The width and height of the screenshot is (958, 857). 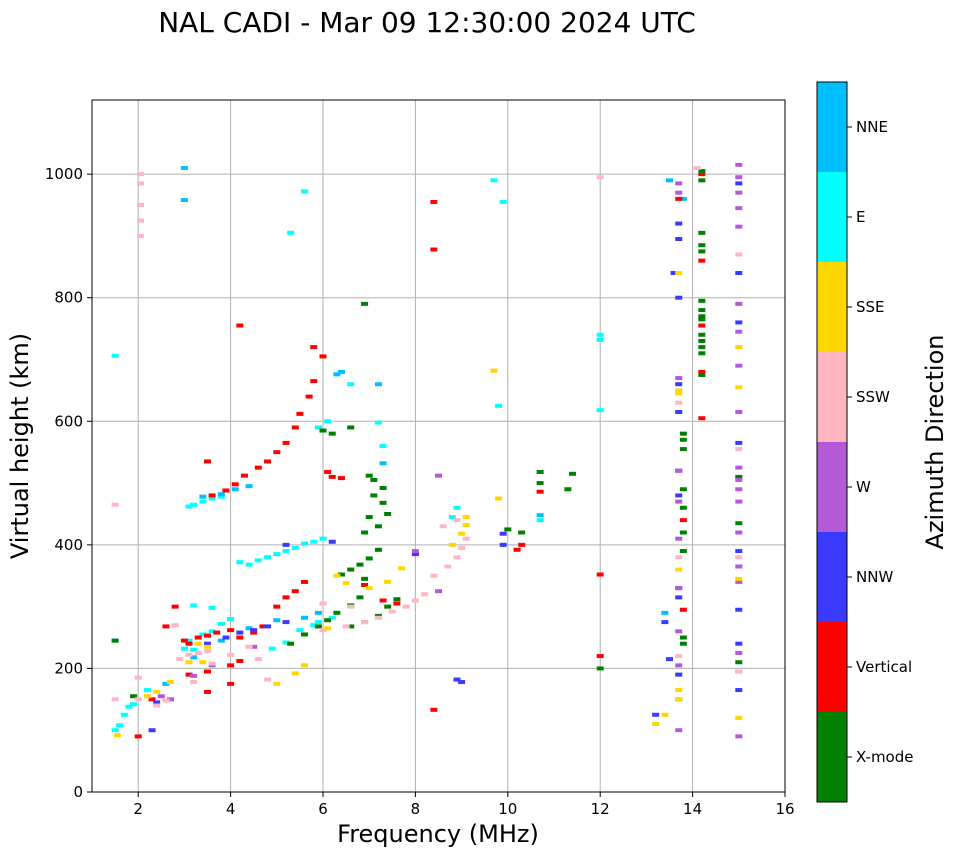 I want to click on colorbar-label: Azimuth Direction, so click(x=935, y=442).